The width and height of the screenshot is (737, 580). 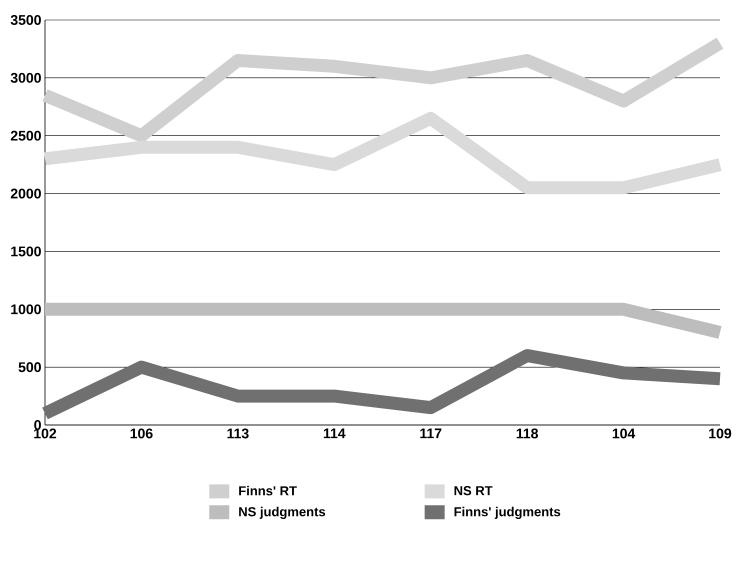 I want to click on y-tick-label: 3000, so click(x=25, y=77).